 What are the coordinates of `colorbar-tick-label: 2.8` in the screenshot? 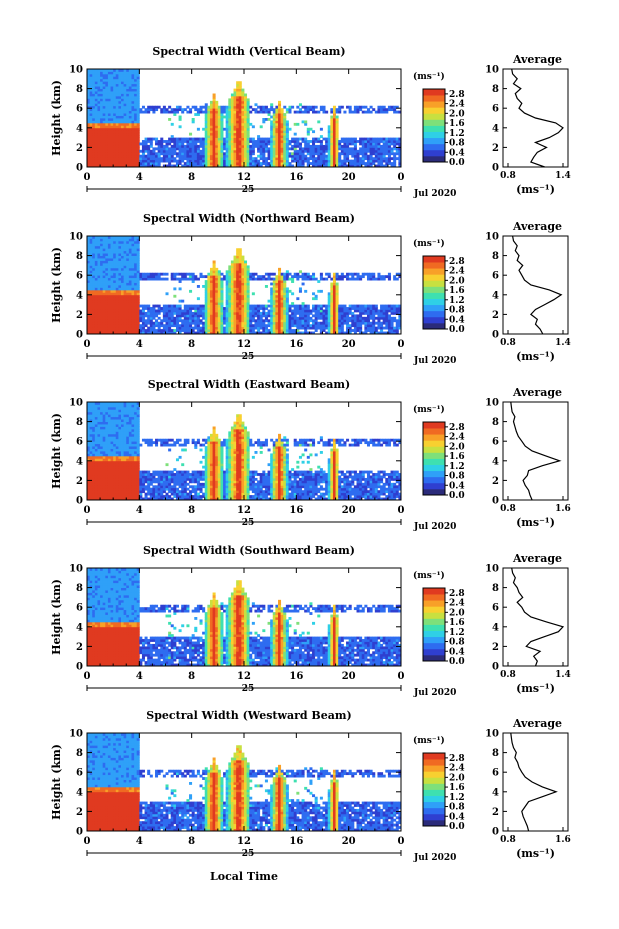 It's located at (457, 428).